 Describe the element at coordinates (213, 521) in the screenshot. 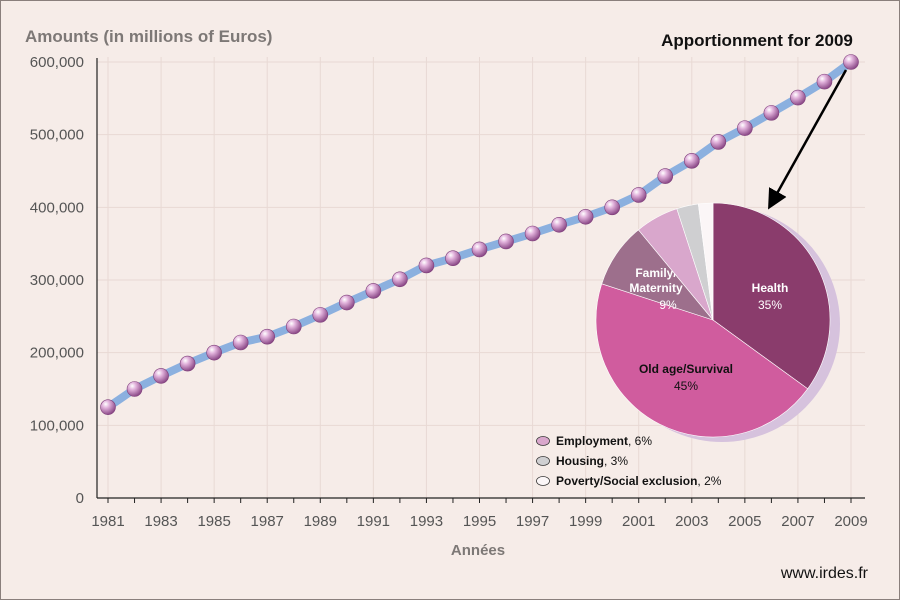

I see `x-tick-label: 1985` at that location.